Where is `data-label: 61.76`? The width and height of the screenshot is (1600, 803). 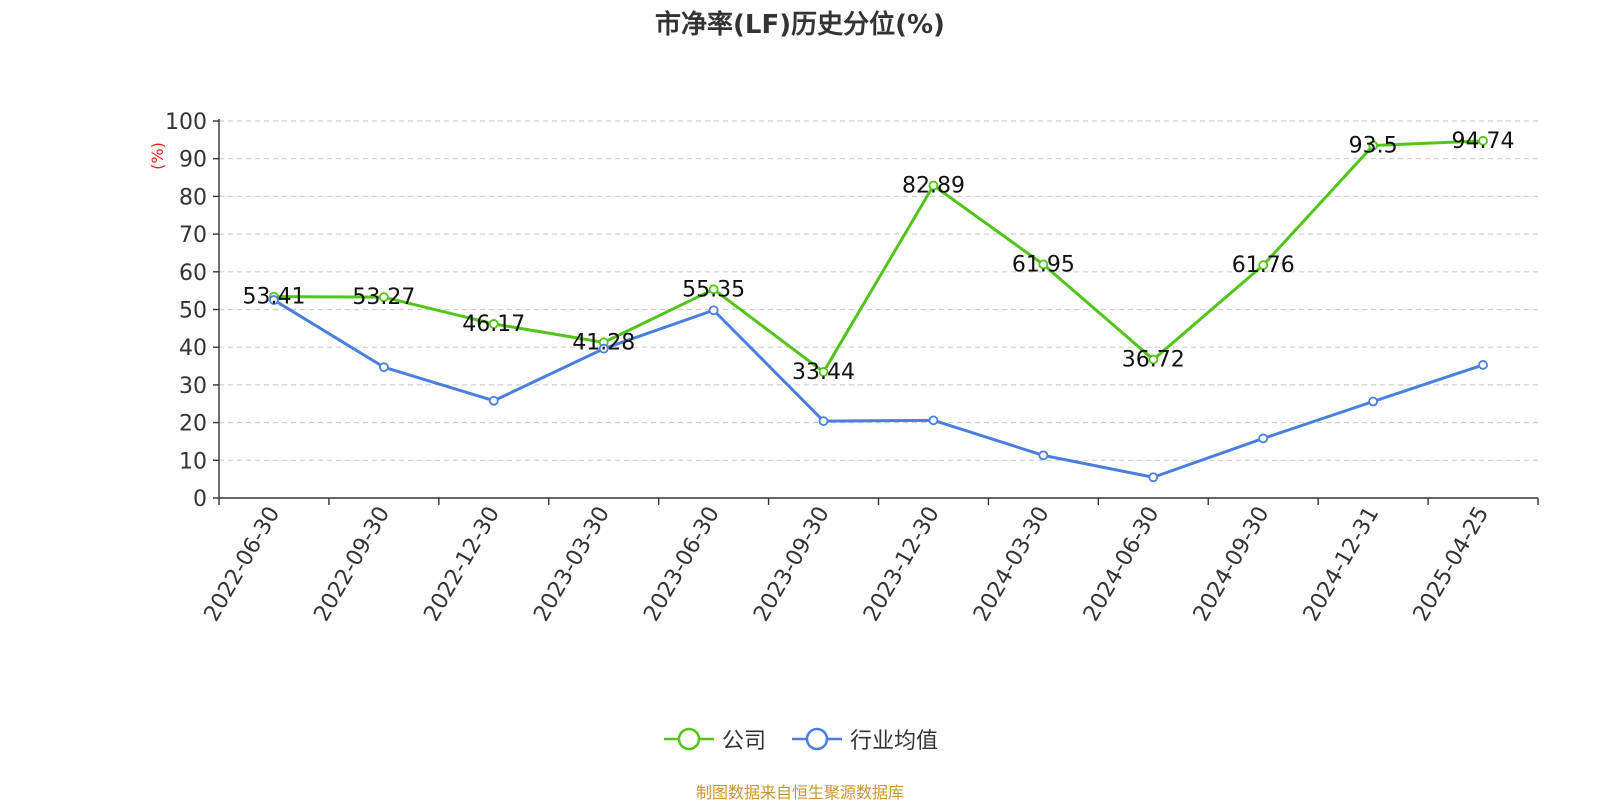
data-label: 61.76 is located at coordinates (1263, 265).